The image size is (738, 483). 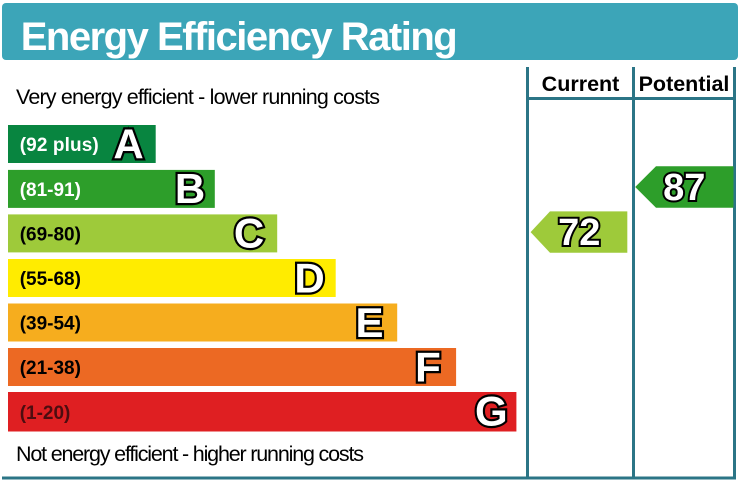 What do you see at coordinates (684, 188) in the screenshot?
I see `svg-text: 87` at bounding box center [684, 188].